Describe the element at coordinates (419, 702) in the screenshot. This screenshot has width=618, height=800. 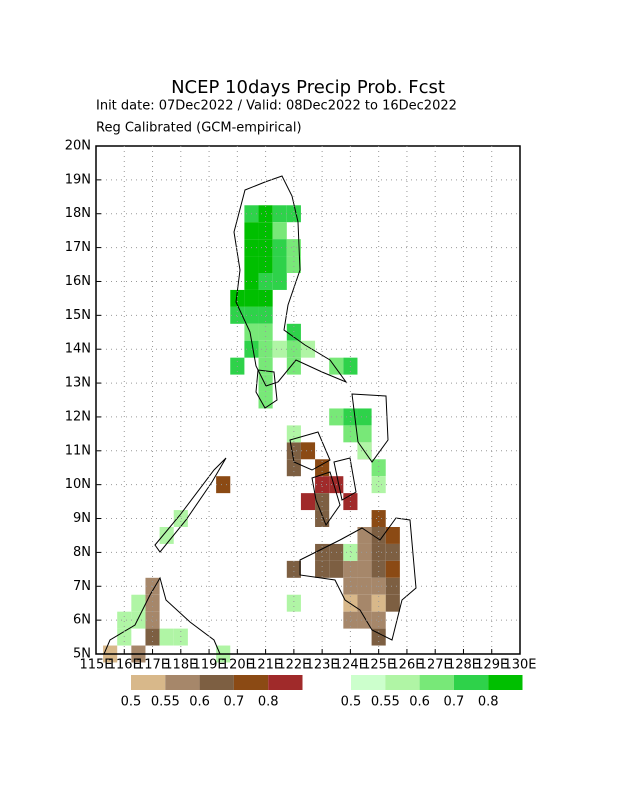
I see `legend-label: 0.6` at that location.